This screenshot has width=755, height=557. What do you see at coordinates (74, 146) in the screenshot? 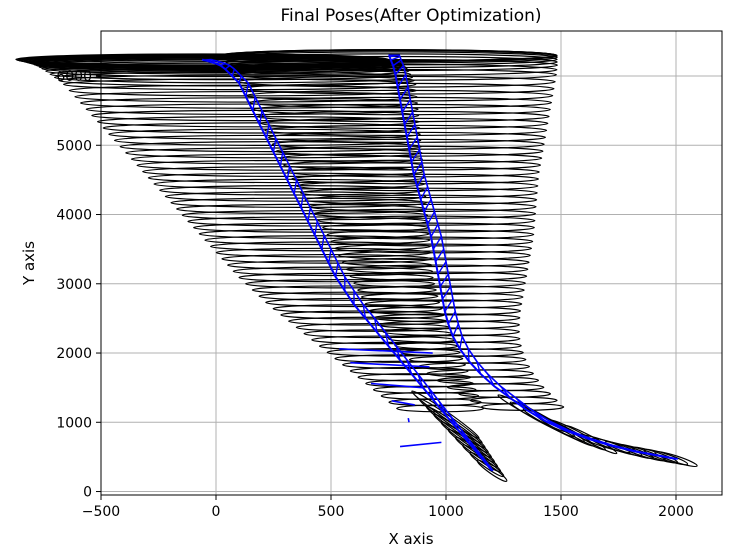
I see `y-tick-label: 5000` at bounding box center [74, 146].